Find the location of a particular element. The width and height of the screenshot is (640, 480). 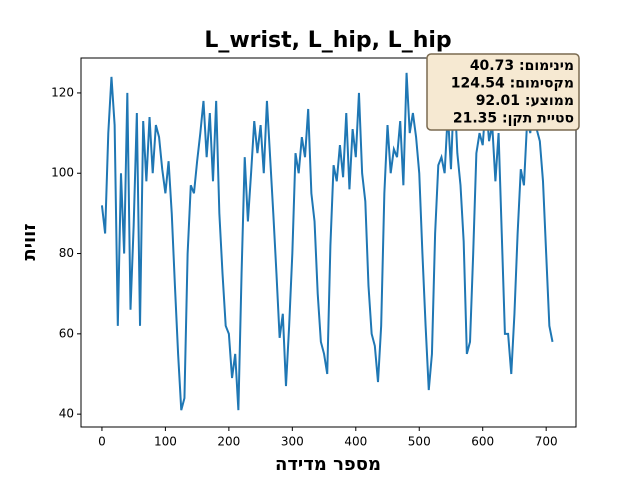

x-tick-label: 700 is located at coordinates (546, 442).